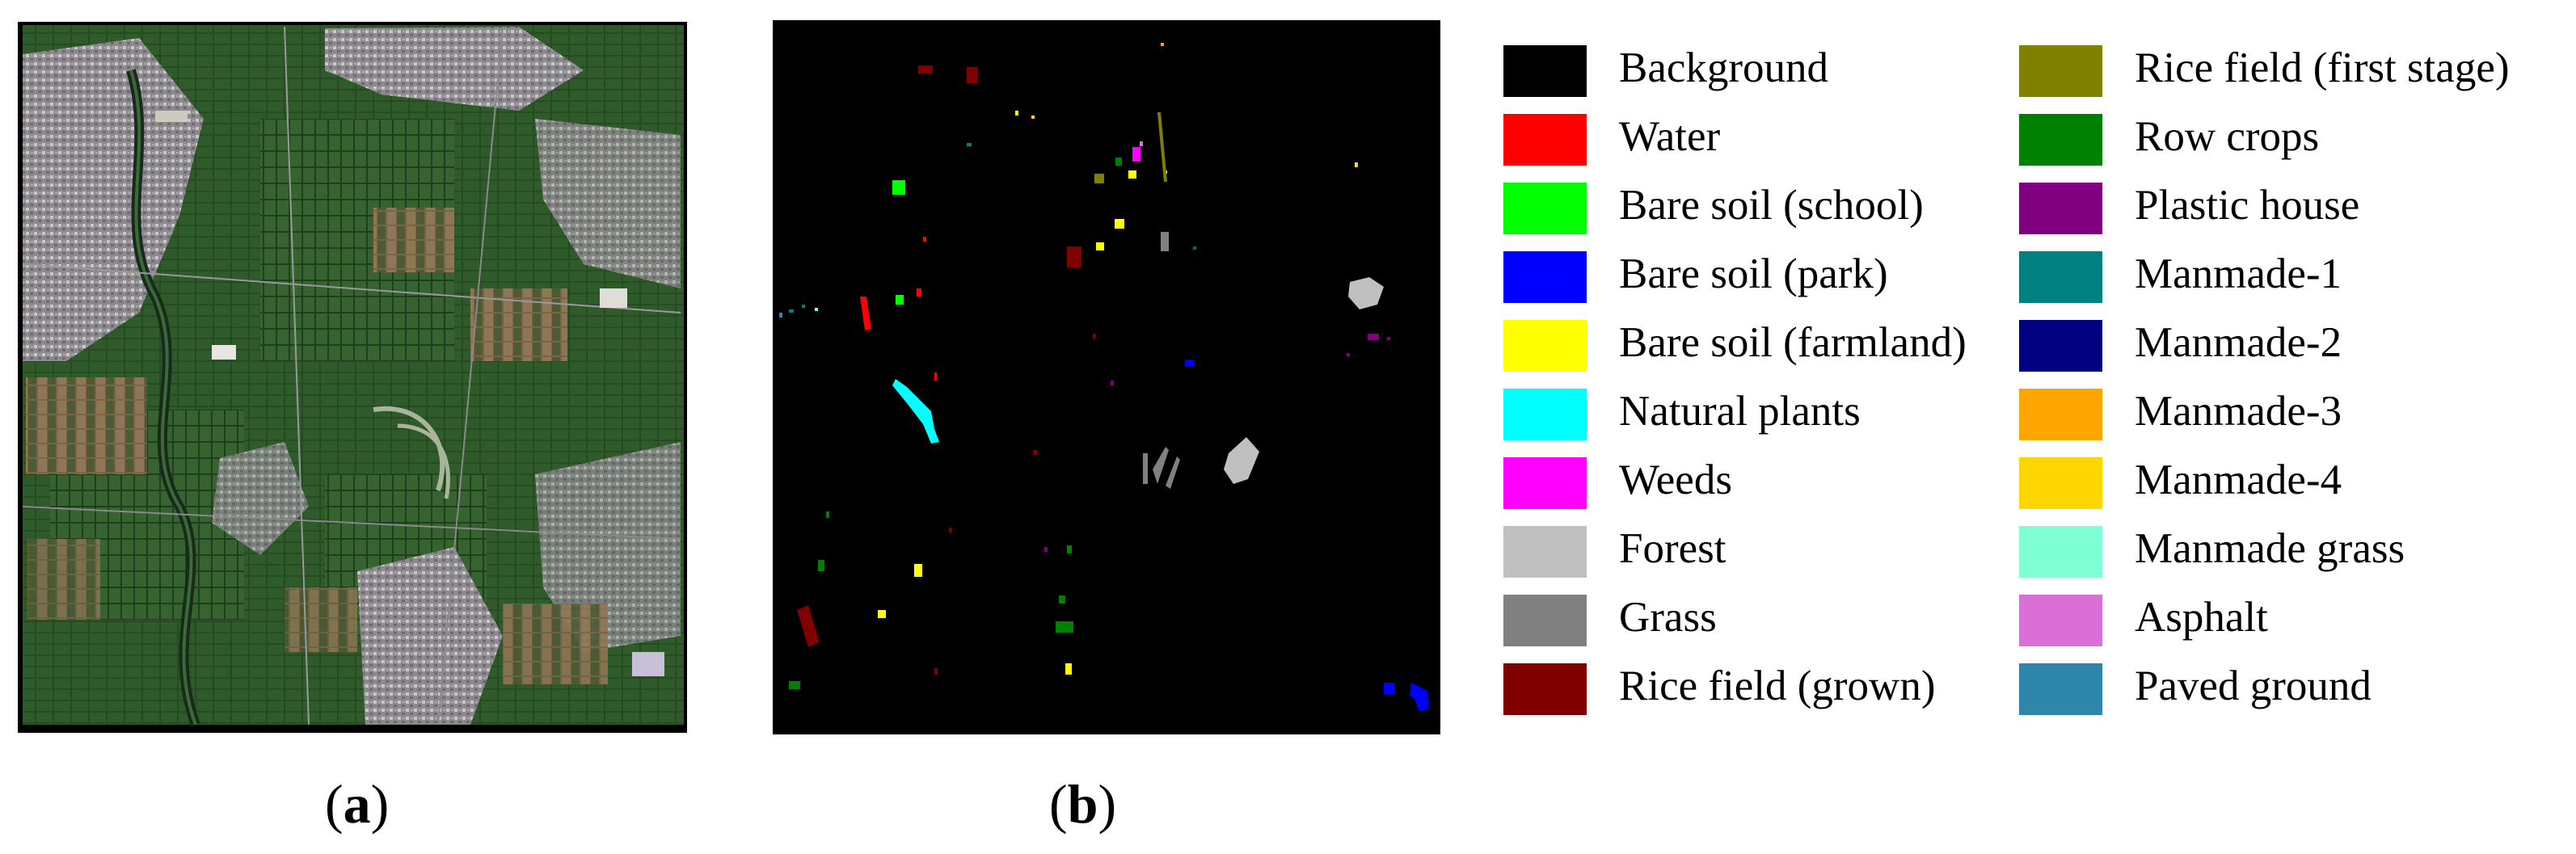  What do you see at coordinates (2238, 273) in the screenshot?
I see `legend-label: Manmade-1` at bounding box center [2238, 273].